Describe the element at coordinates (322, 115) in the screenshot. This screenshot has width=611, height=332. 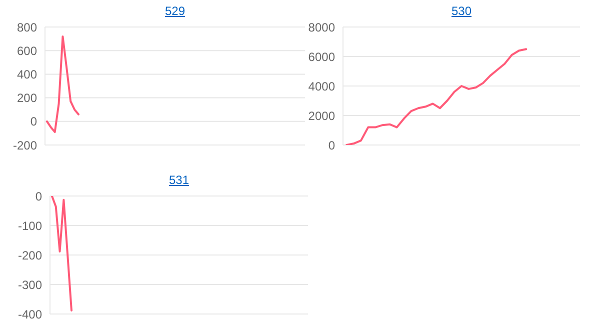
I see `y-tick-label: 2000` at that location.